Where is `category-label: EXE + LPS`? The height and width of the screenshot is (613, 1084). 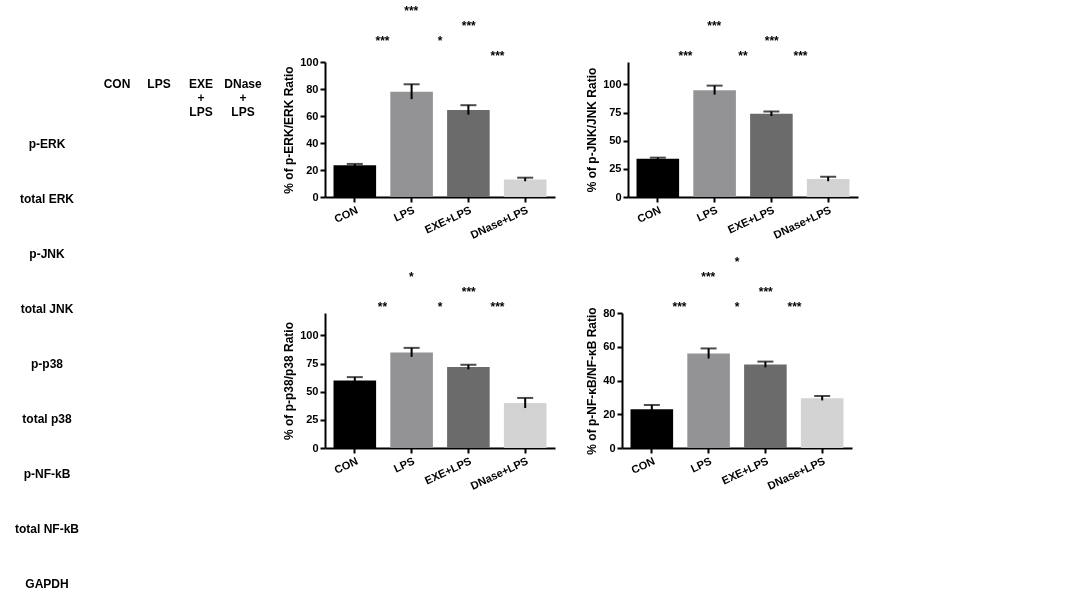
category-label: EXE + LPS is located at coordinates (201, 98).